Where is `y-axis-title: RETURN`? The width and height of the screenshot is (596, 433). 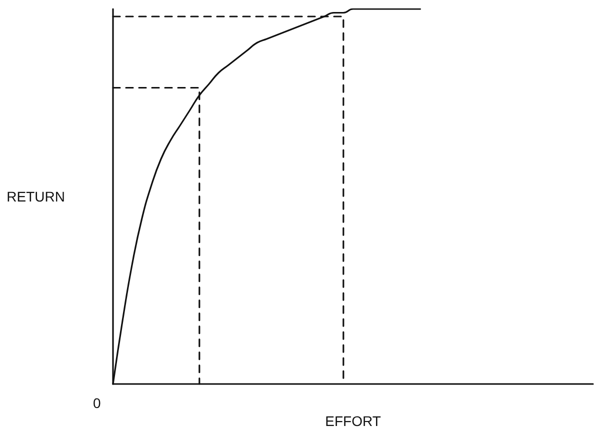
y-axis-title: RETURN is located at coordinates (35, 196).